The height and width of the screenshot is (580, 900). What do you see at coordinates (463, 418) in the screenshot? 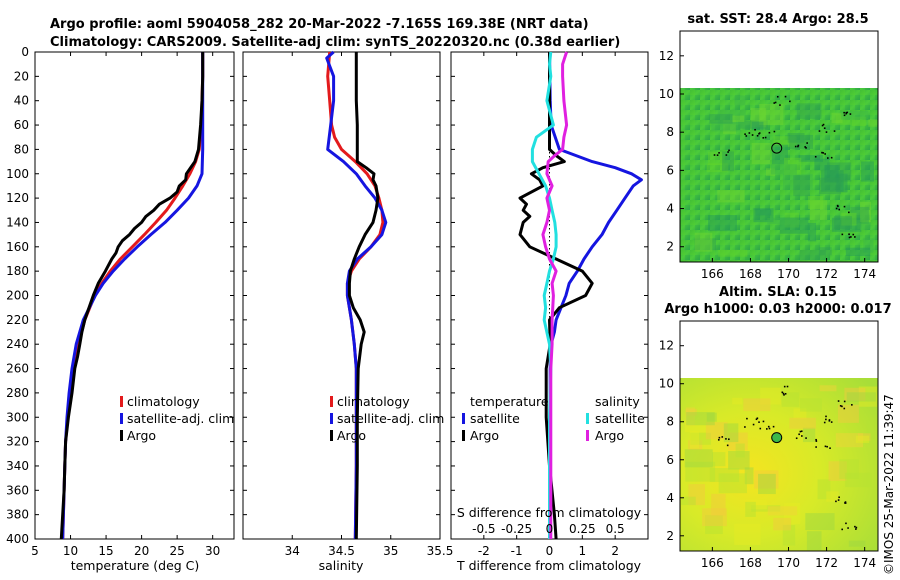
I see `legend-temp-satellite-swatch` at bounding box center [463, 418].